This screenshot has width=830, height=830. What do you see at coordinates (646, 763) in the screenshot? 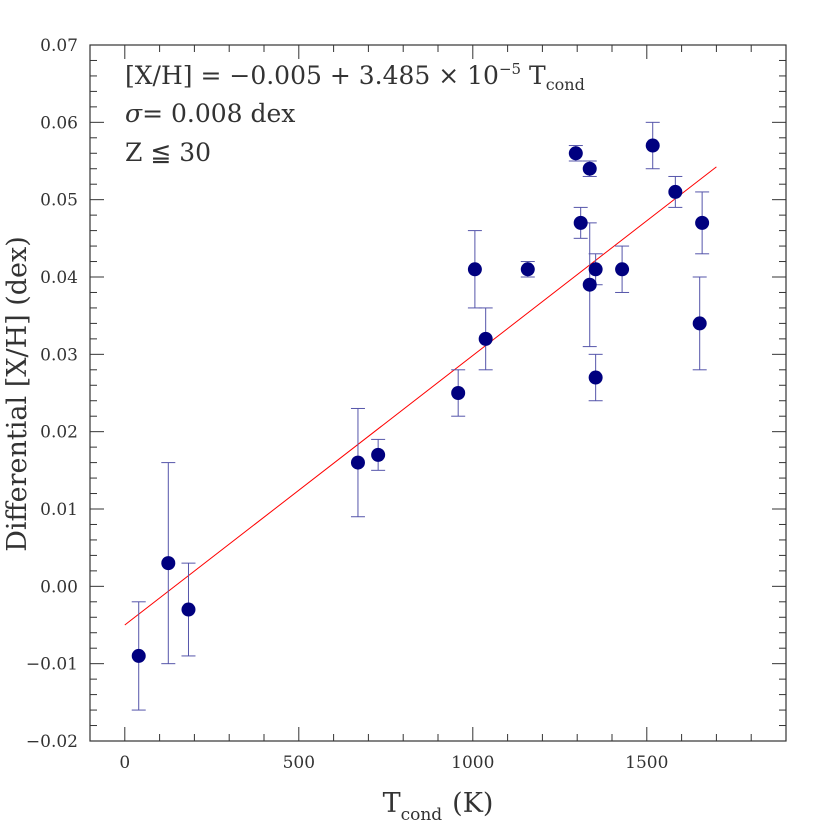
I see `x-tick-label: 1500` at bounding box center [646, 763].